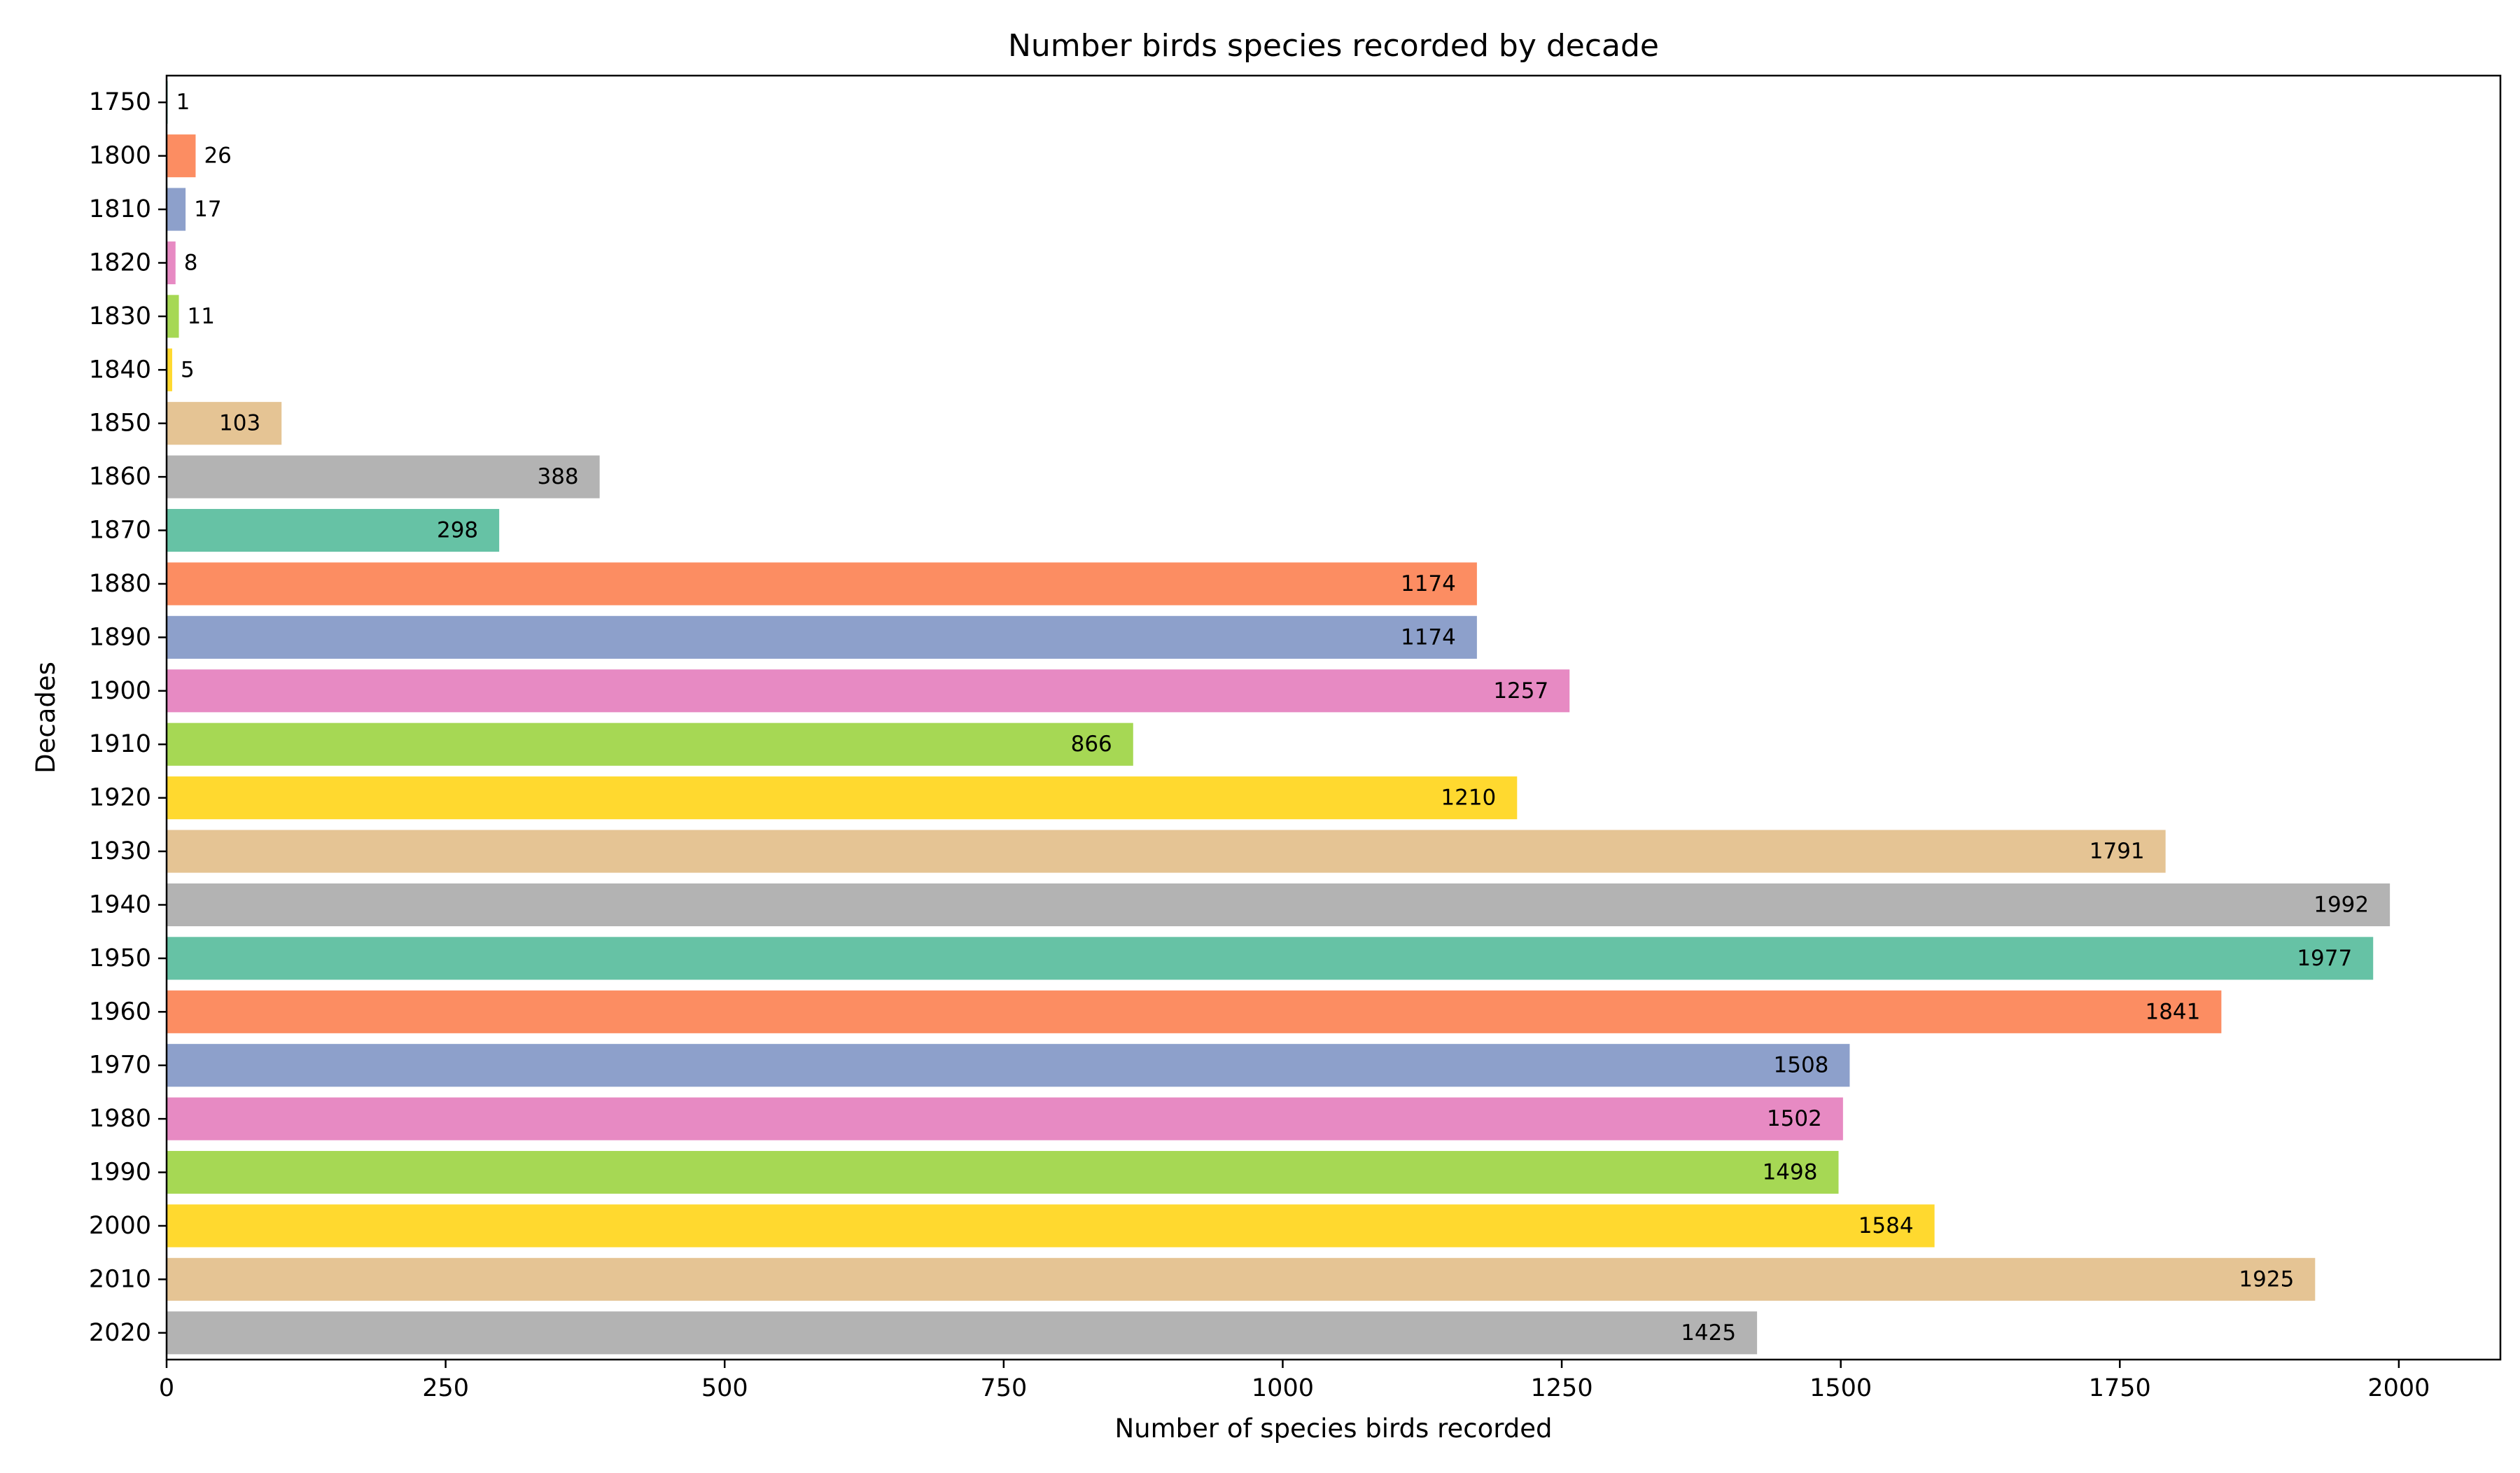 Image resolution: width=2520 pixels, height=1473 pixels. I want to click on data-label-2020: 1425, so click(1708, 1333).